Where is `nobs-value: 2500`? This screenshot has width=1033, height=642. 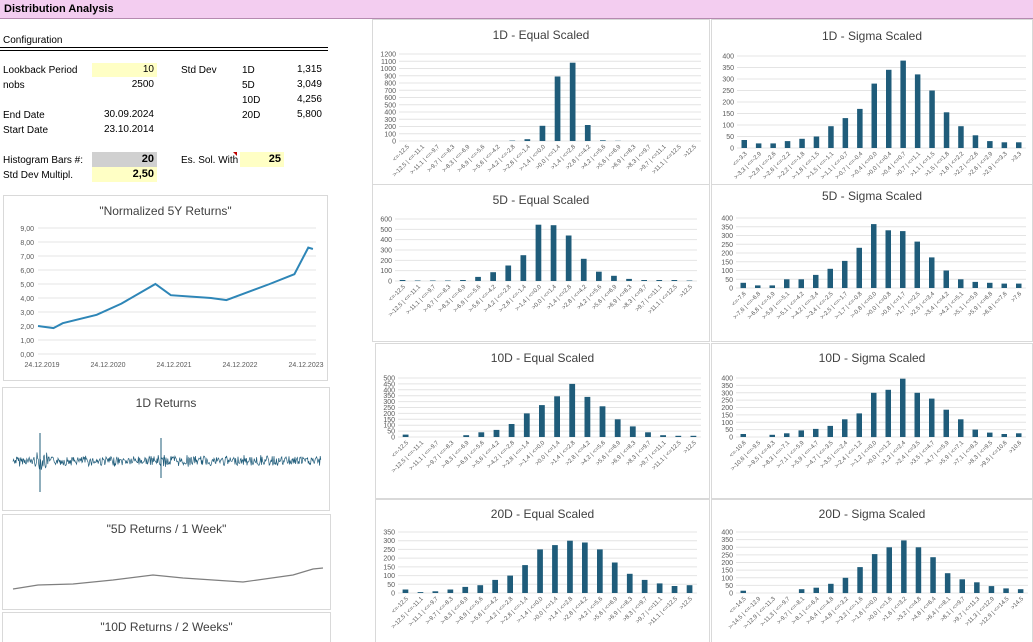
nobs-value: 2500 is located at coordinates (142, 84).